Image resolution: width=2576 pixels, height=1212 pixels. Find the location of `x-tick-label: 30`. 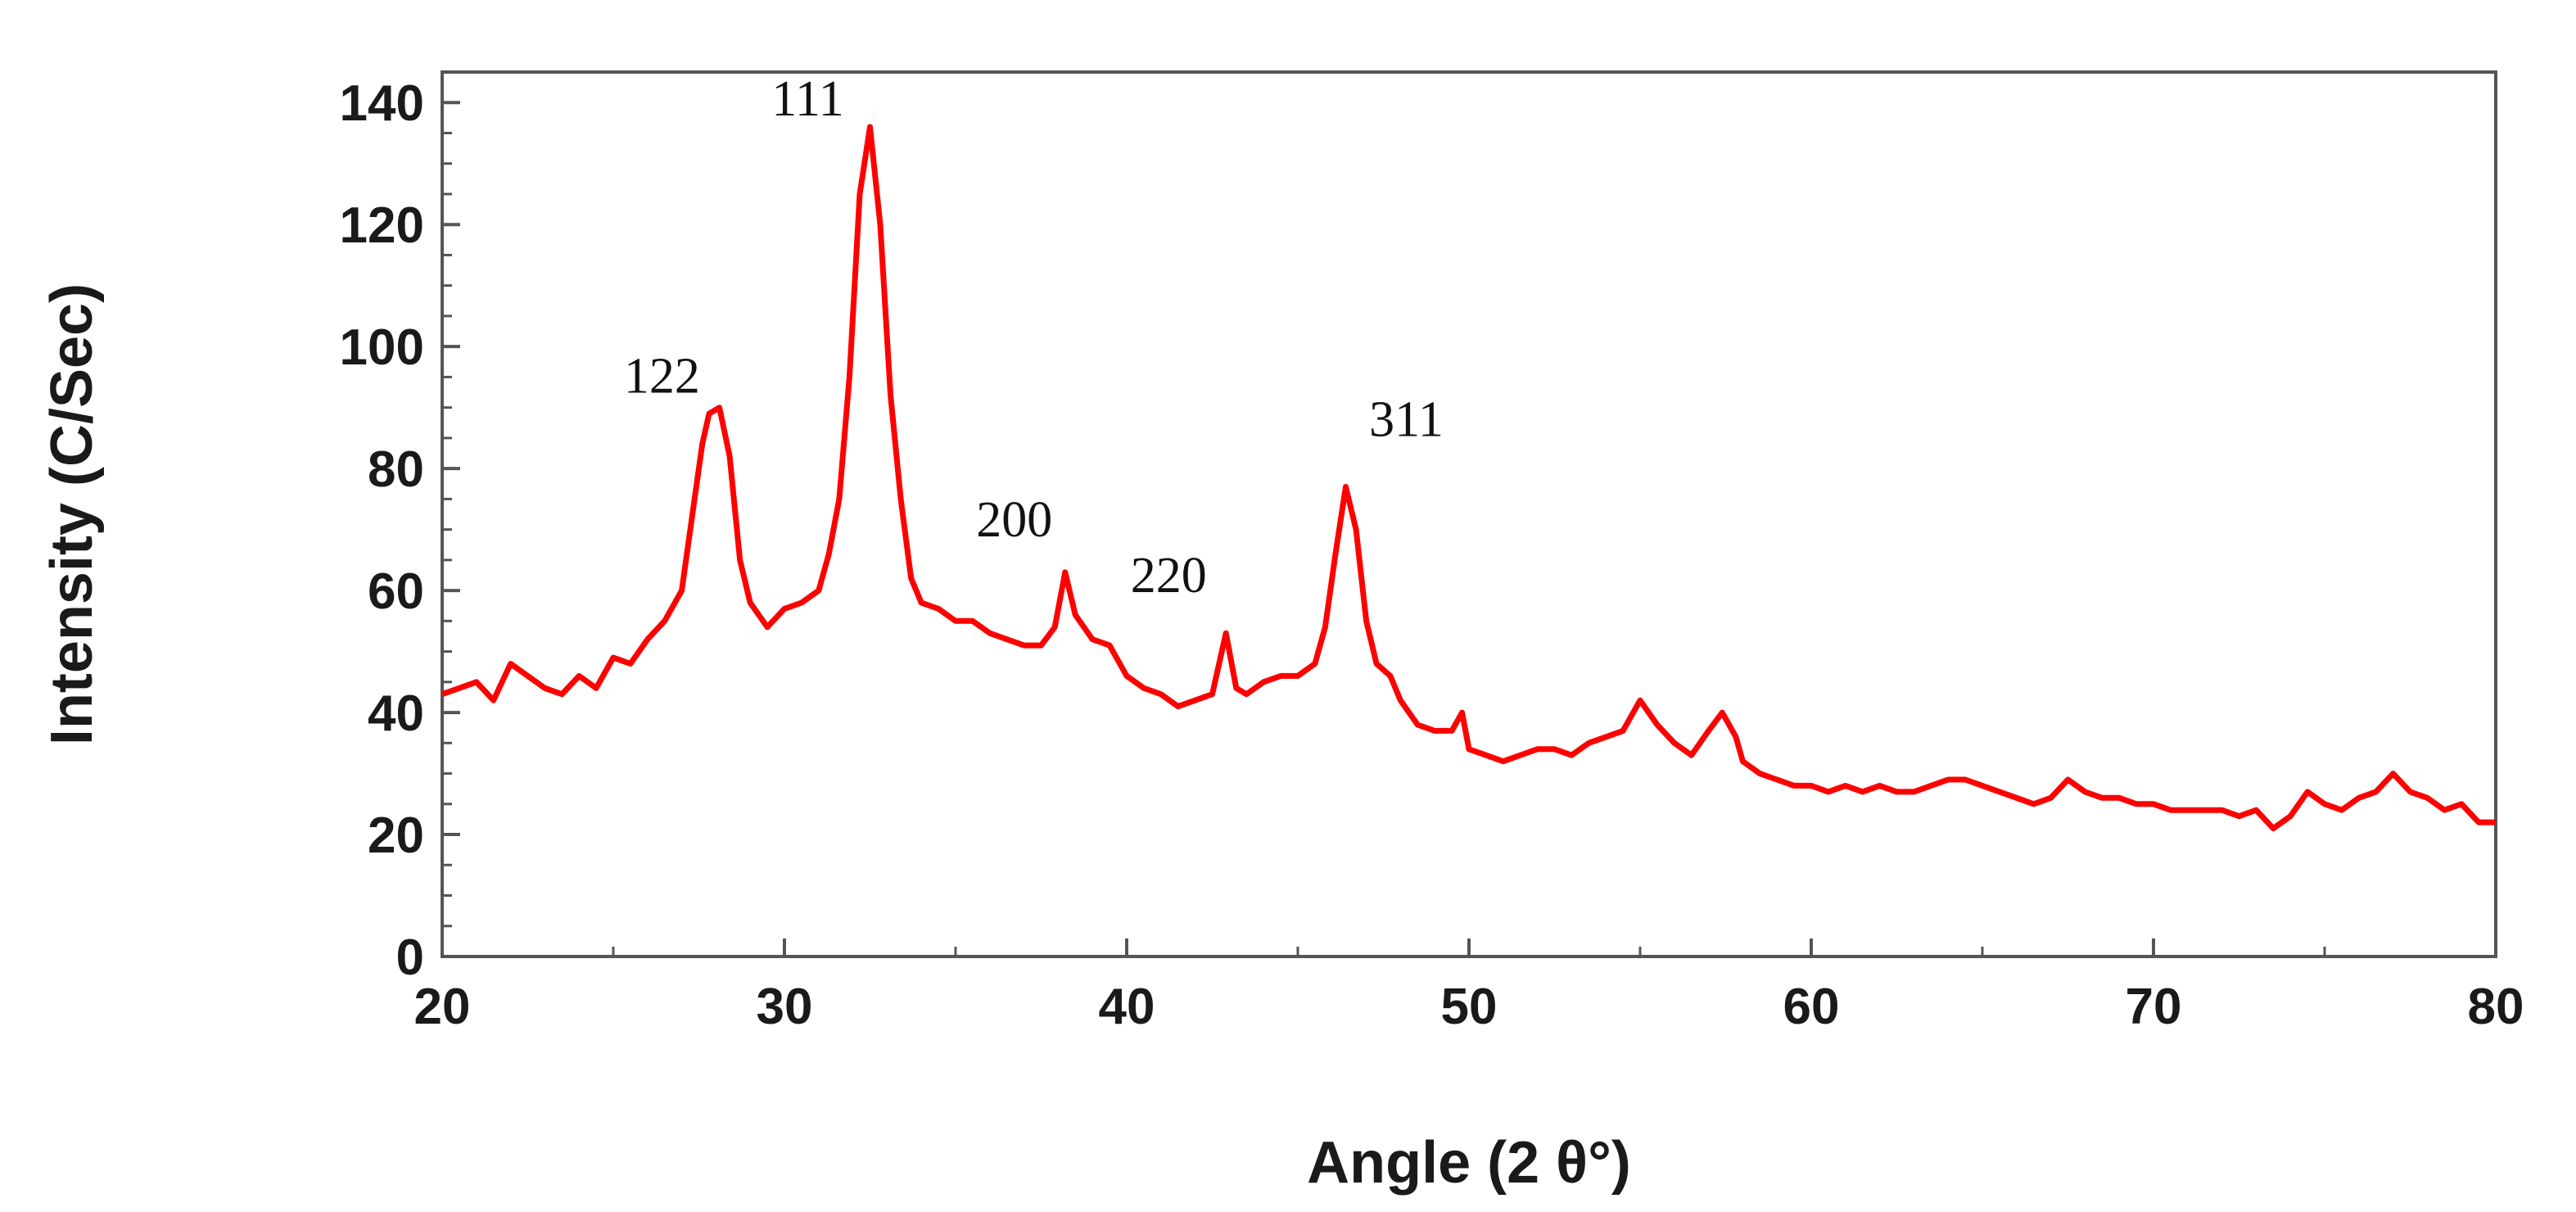

x-tick-label: 30 is located at coordinates (785, 1007).